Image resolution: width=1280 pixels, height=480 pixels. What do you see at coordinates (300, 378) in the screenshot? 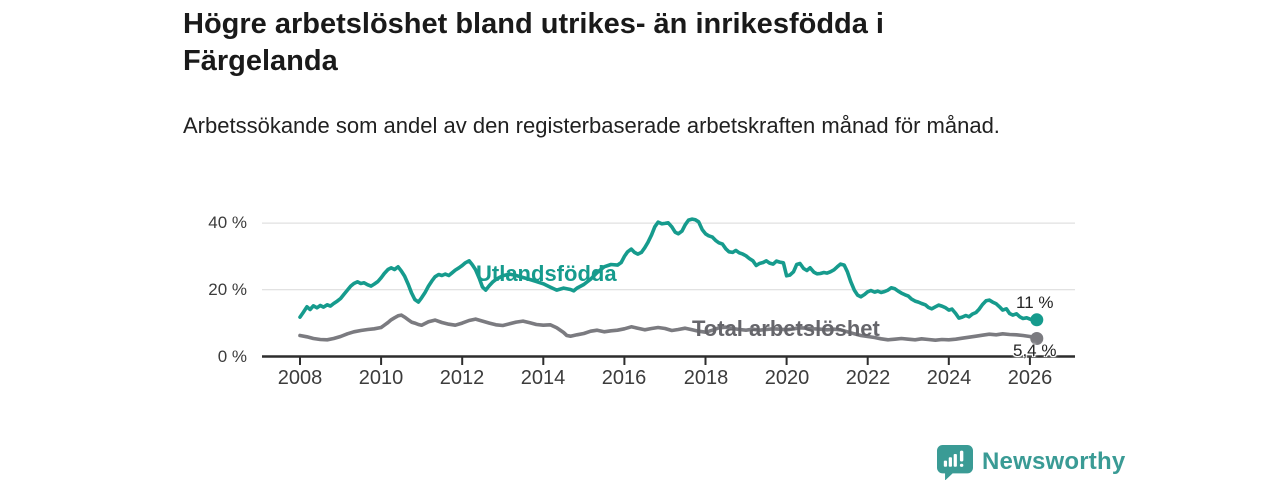
I see `x-tick-label: 2008` at bounding box center [300, 378].